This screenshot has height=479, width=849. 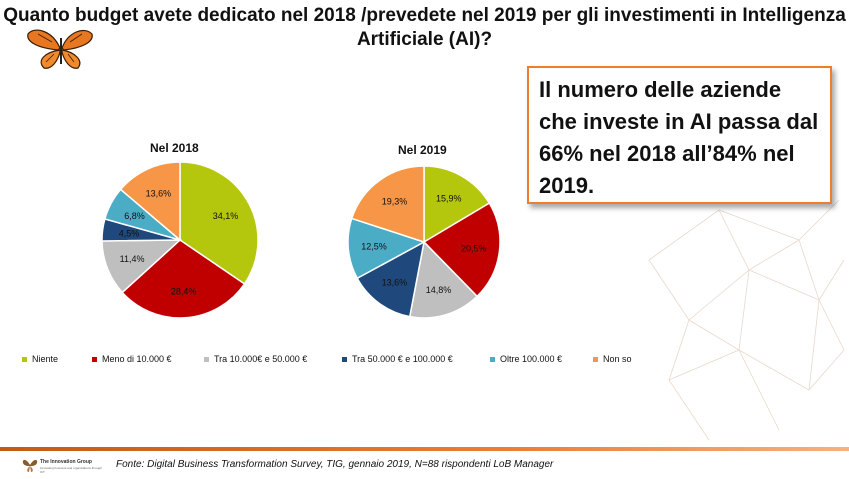 I want to click on pie-slice-label: 11,4%, so click(x=132, y=259).